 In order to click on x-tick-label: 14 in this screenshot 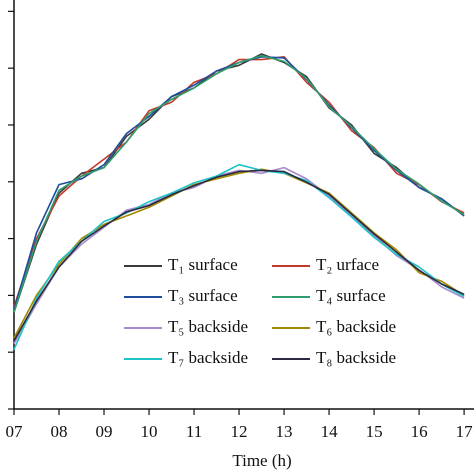, I will do `click(330, 431)`.